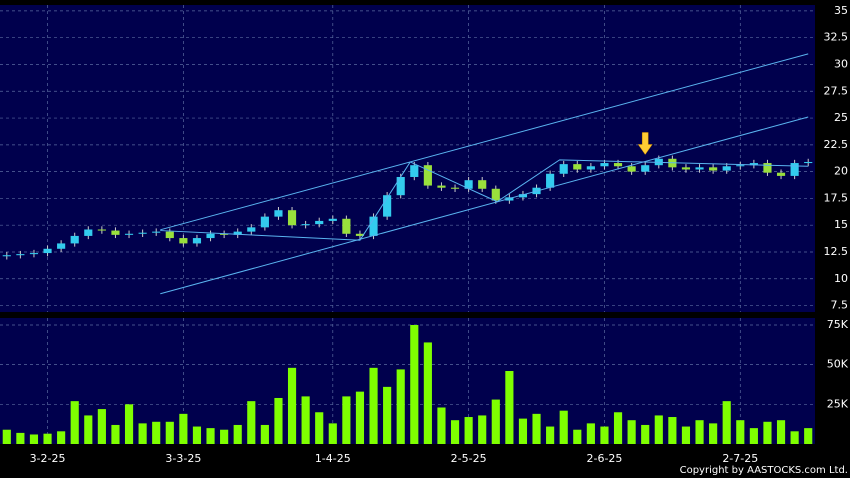  What do you see at coordinates (740, 458) in the screenshot?
I see `x-tick-label: 2-7-25` at bounding box center [740, 458].